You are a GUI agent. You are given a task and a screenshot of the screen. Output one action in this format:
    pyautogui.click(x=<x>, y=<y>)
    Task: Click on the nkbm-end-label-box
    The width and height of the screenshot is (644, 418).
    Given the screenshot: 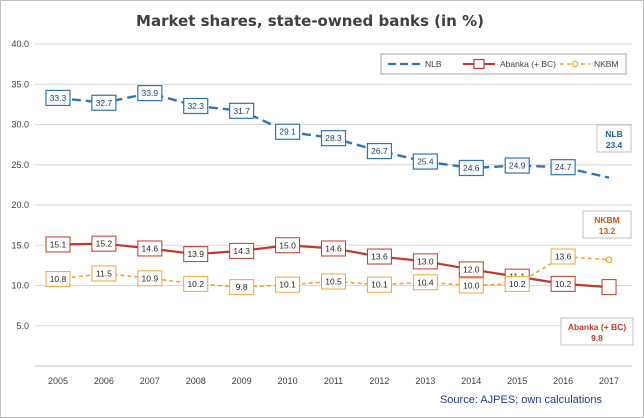 What is the action you would take?
    pyautogui.click(x=607, y=224)
    